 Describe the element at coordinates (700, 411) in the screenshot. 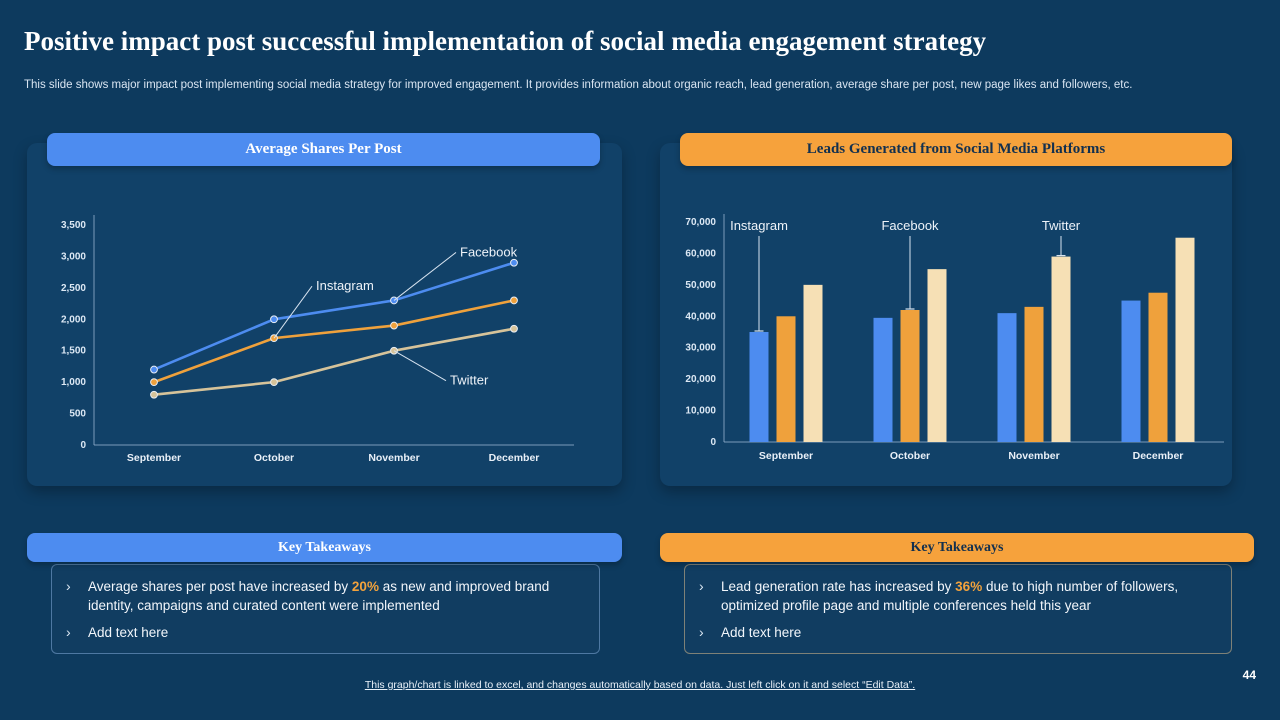

I see `svg-text: 10,000` at that location.